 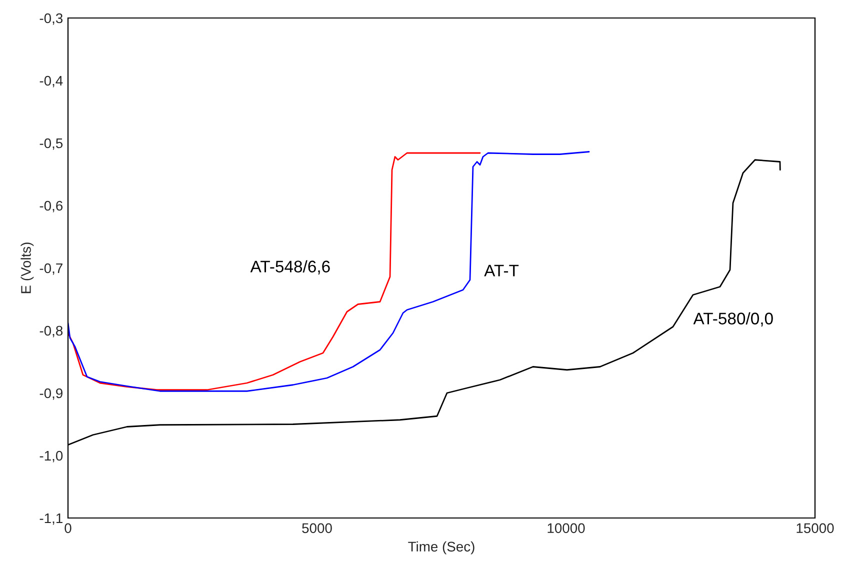 I want to click on text: AT-548/6,6, so click(x=290, y=267).